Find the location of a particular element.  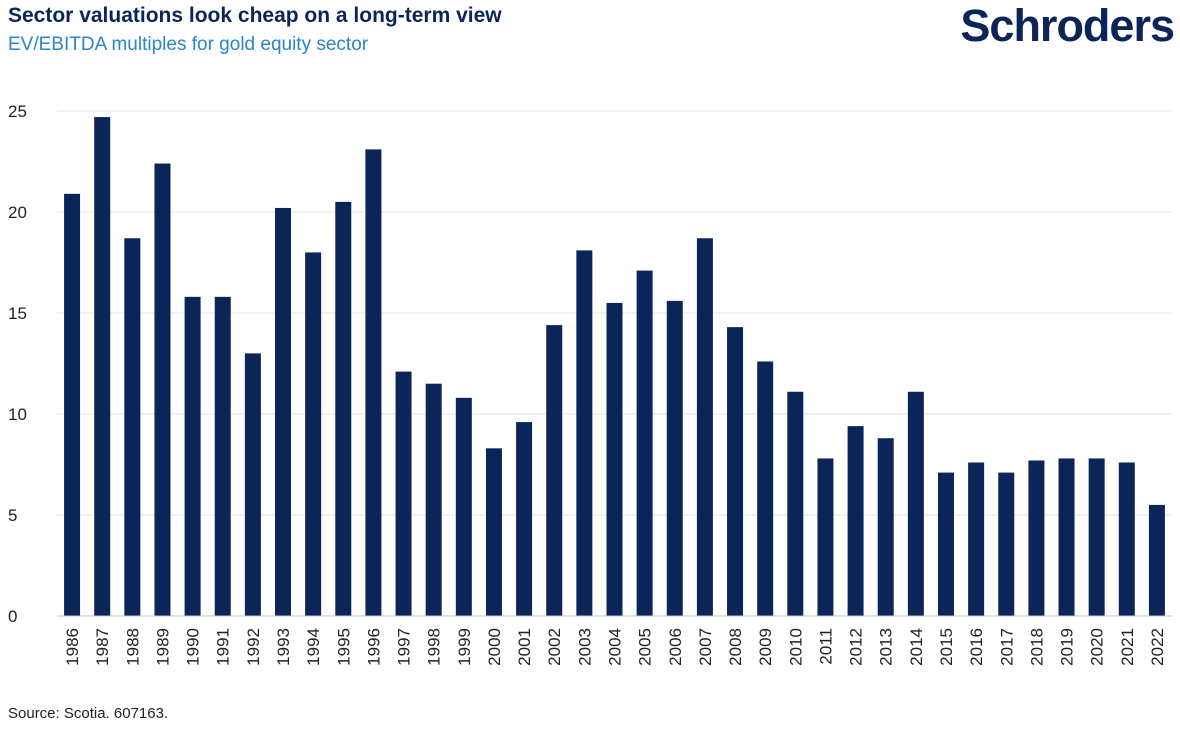

y-tick-label: 10 is located at coordinates (17, 414).